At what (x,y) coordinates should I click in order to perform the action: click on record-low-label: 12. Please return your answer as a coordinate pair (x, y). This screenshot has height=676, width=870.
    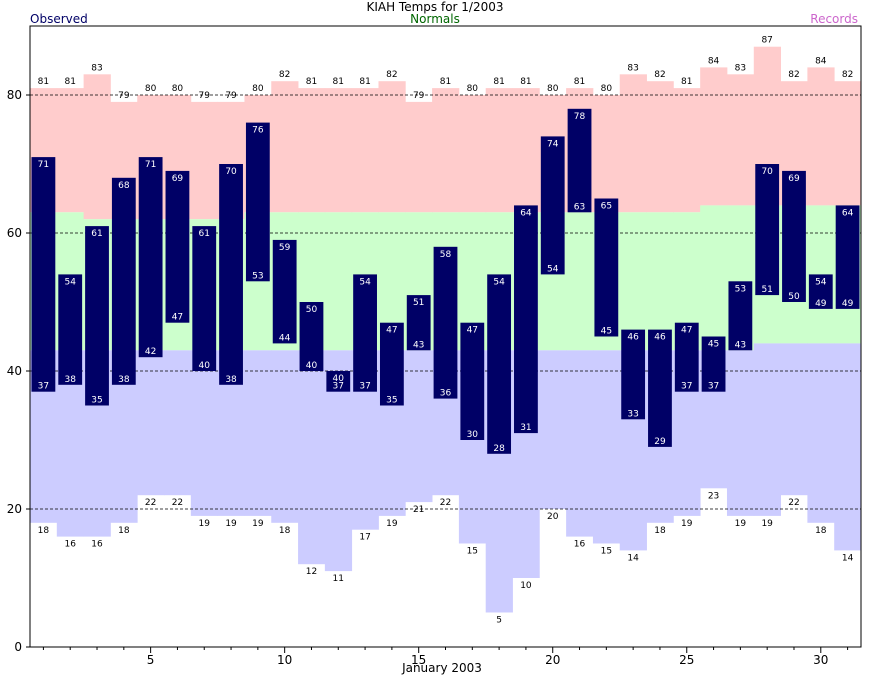
    Looking at the image, I should click on (311, 572).